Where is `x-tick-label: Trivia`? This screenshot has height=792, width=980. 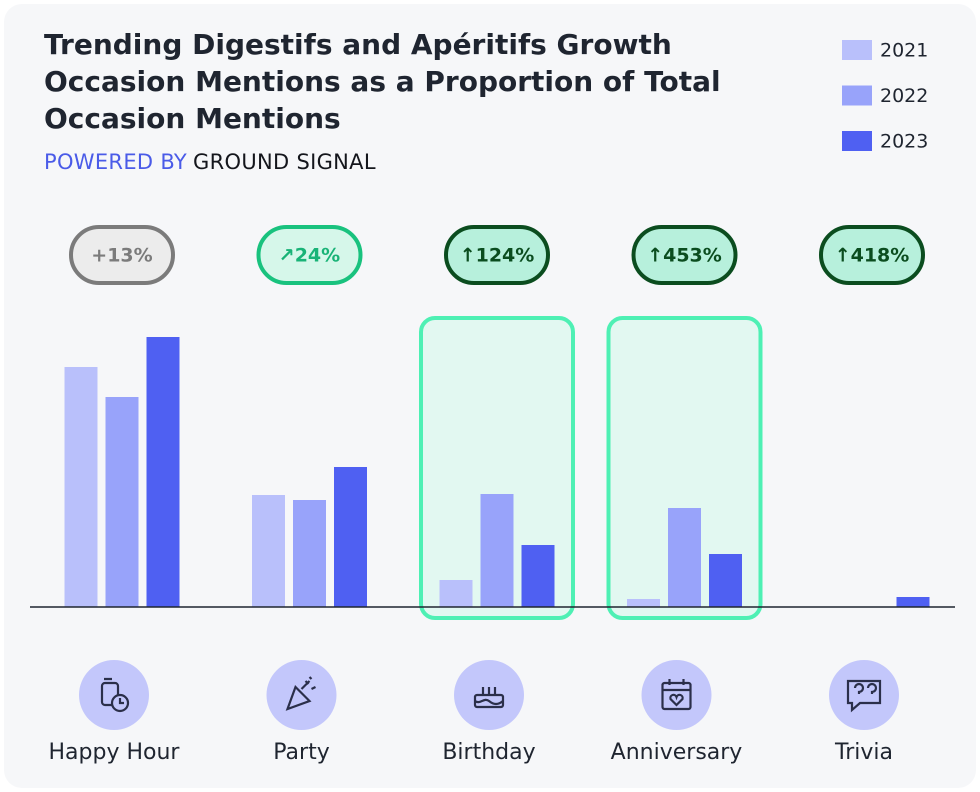
x-tick-label: Trivia is located at coordinates (863, 752).